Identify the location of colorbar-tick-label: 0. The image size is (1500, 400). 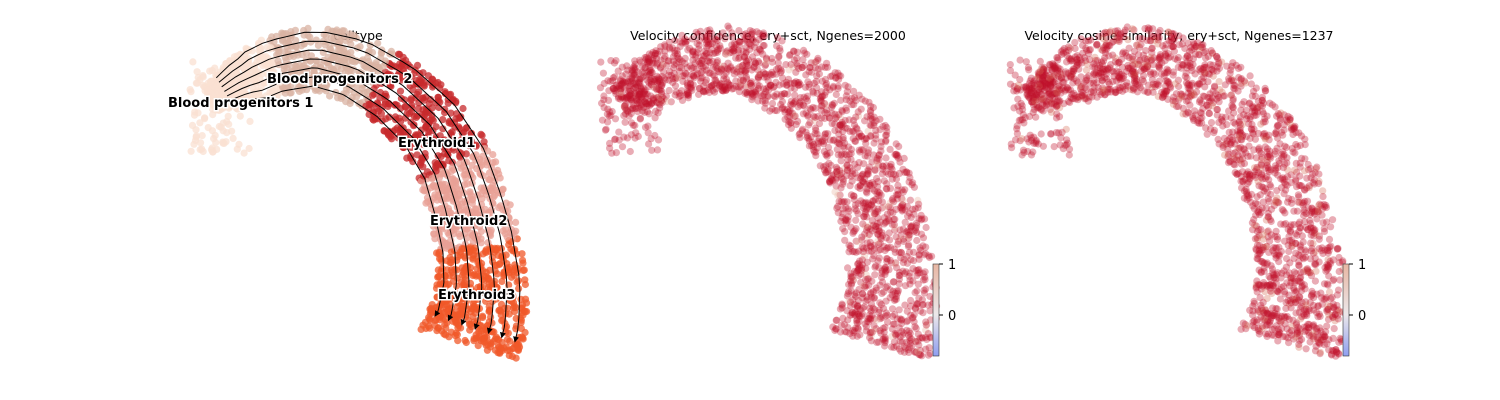
(952, 316).